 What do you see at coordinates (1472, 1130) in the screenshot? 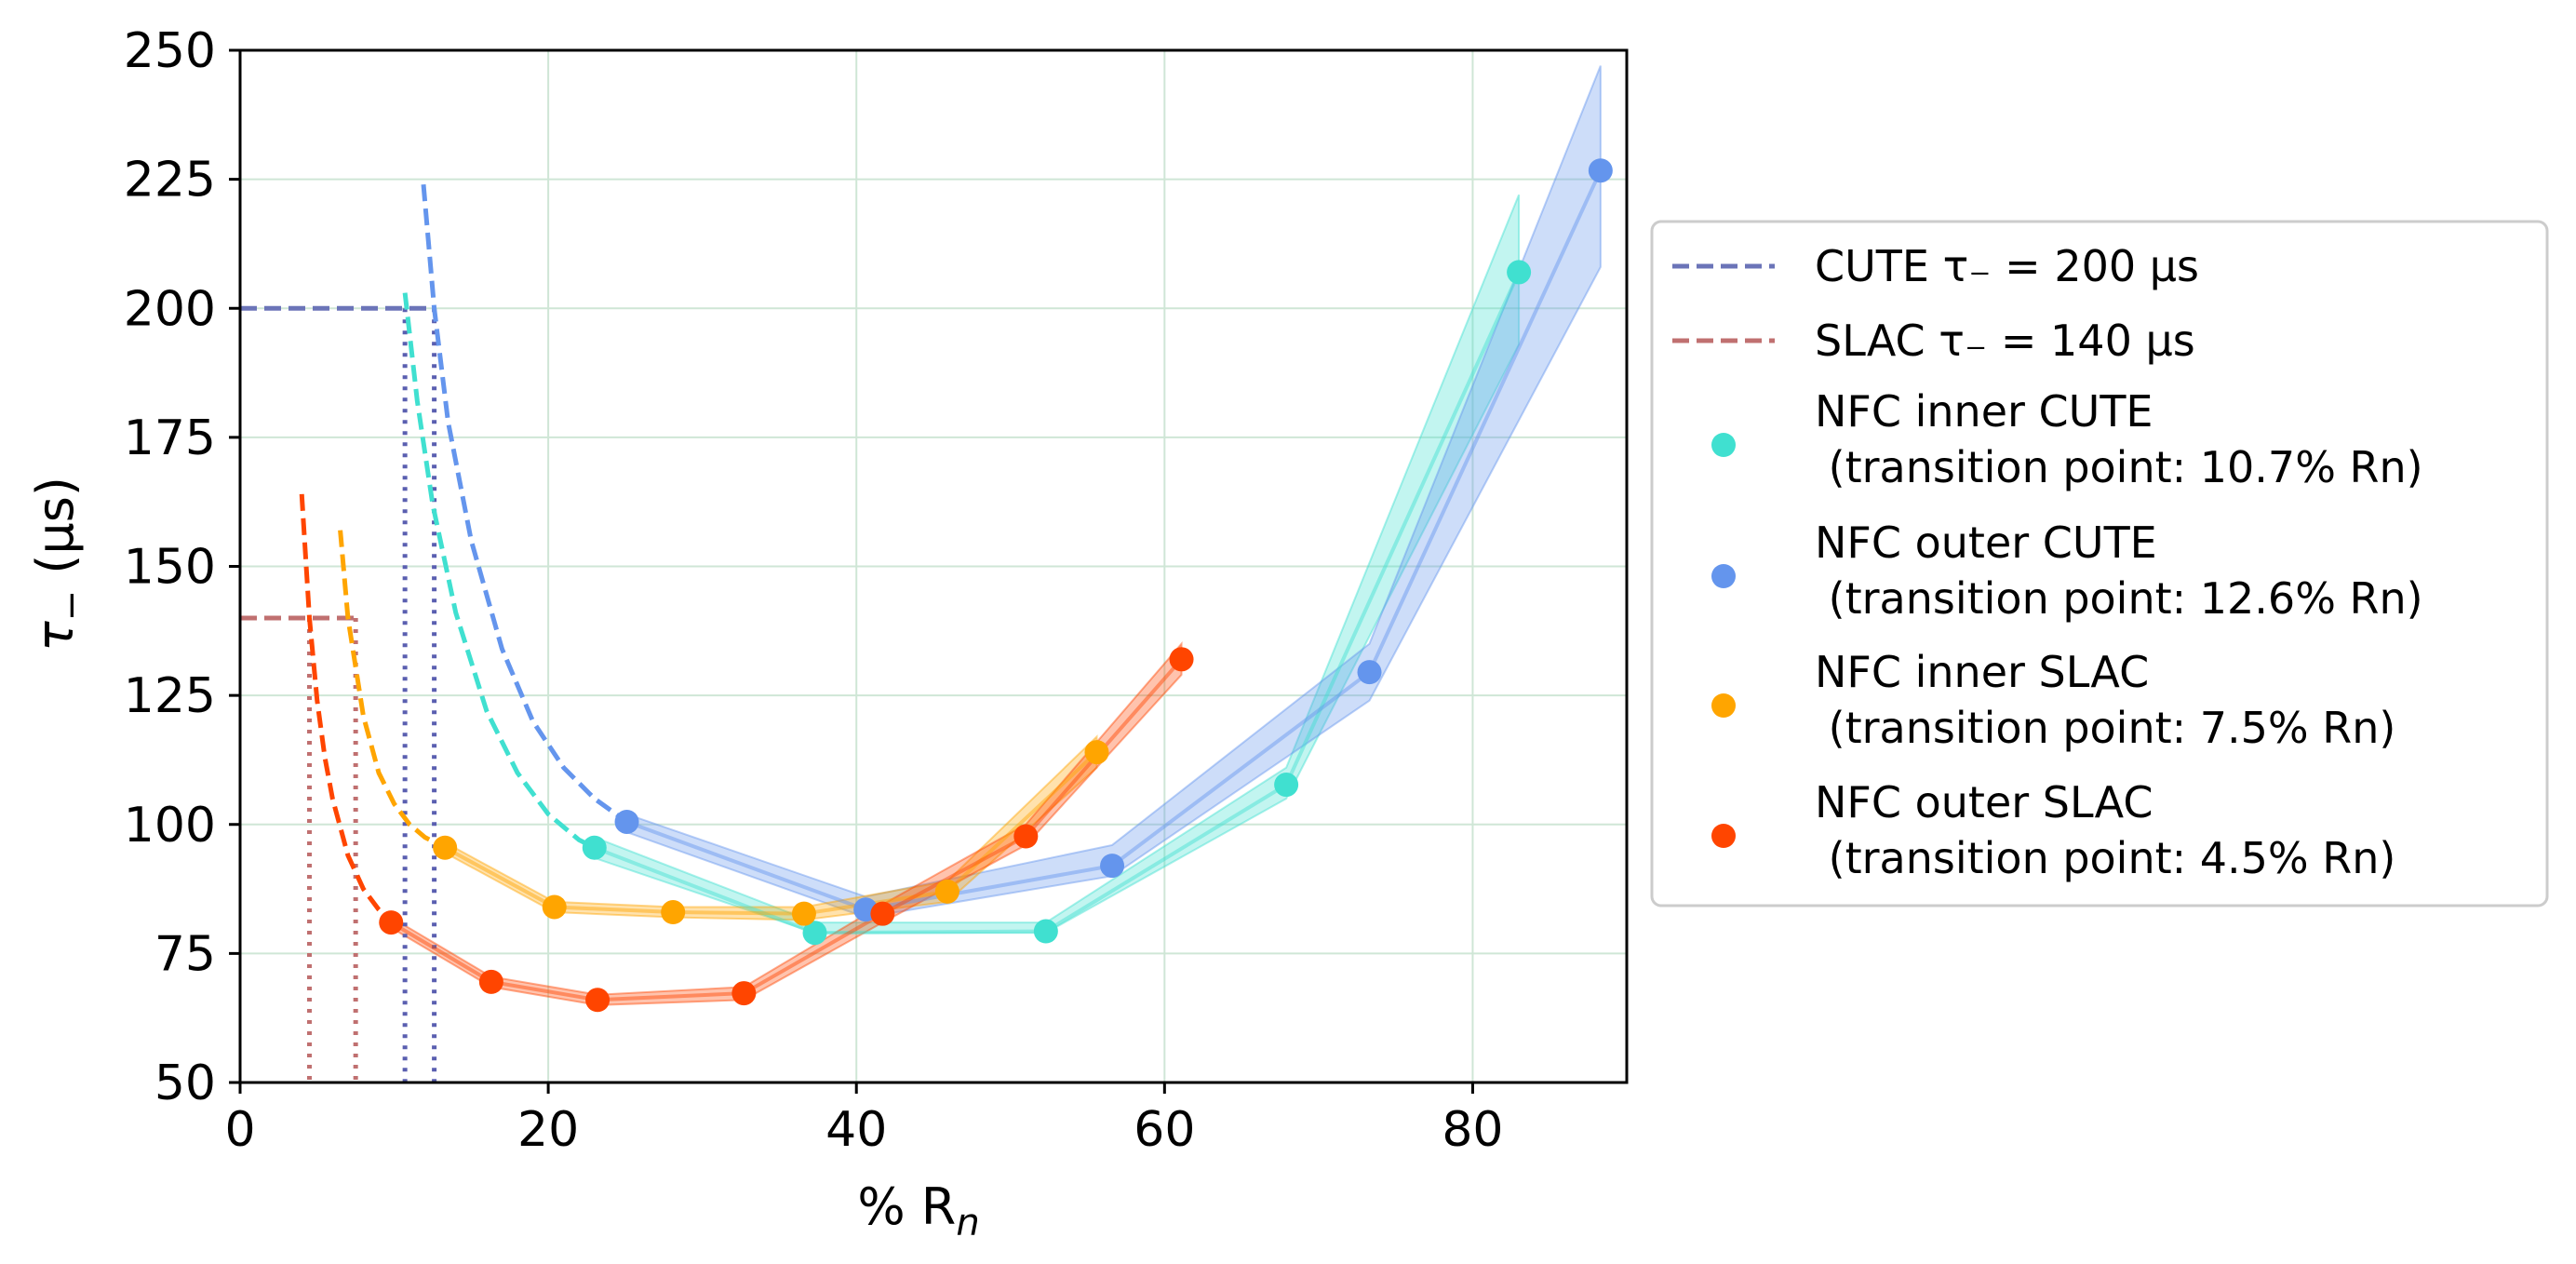
I see `x-tick-label: 80` at bounding box center [1472, 1130].